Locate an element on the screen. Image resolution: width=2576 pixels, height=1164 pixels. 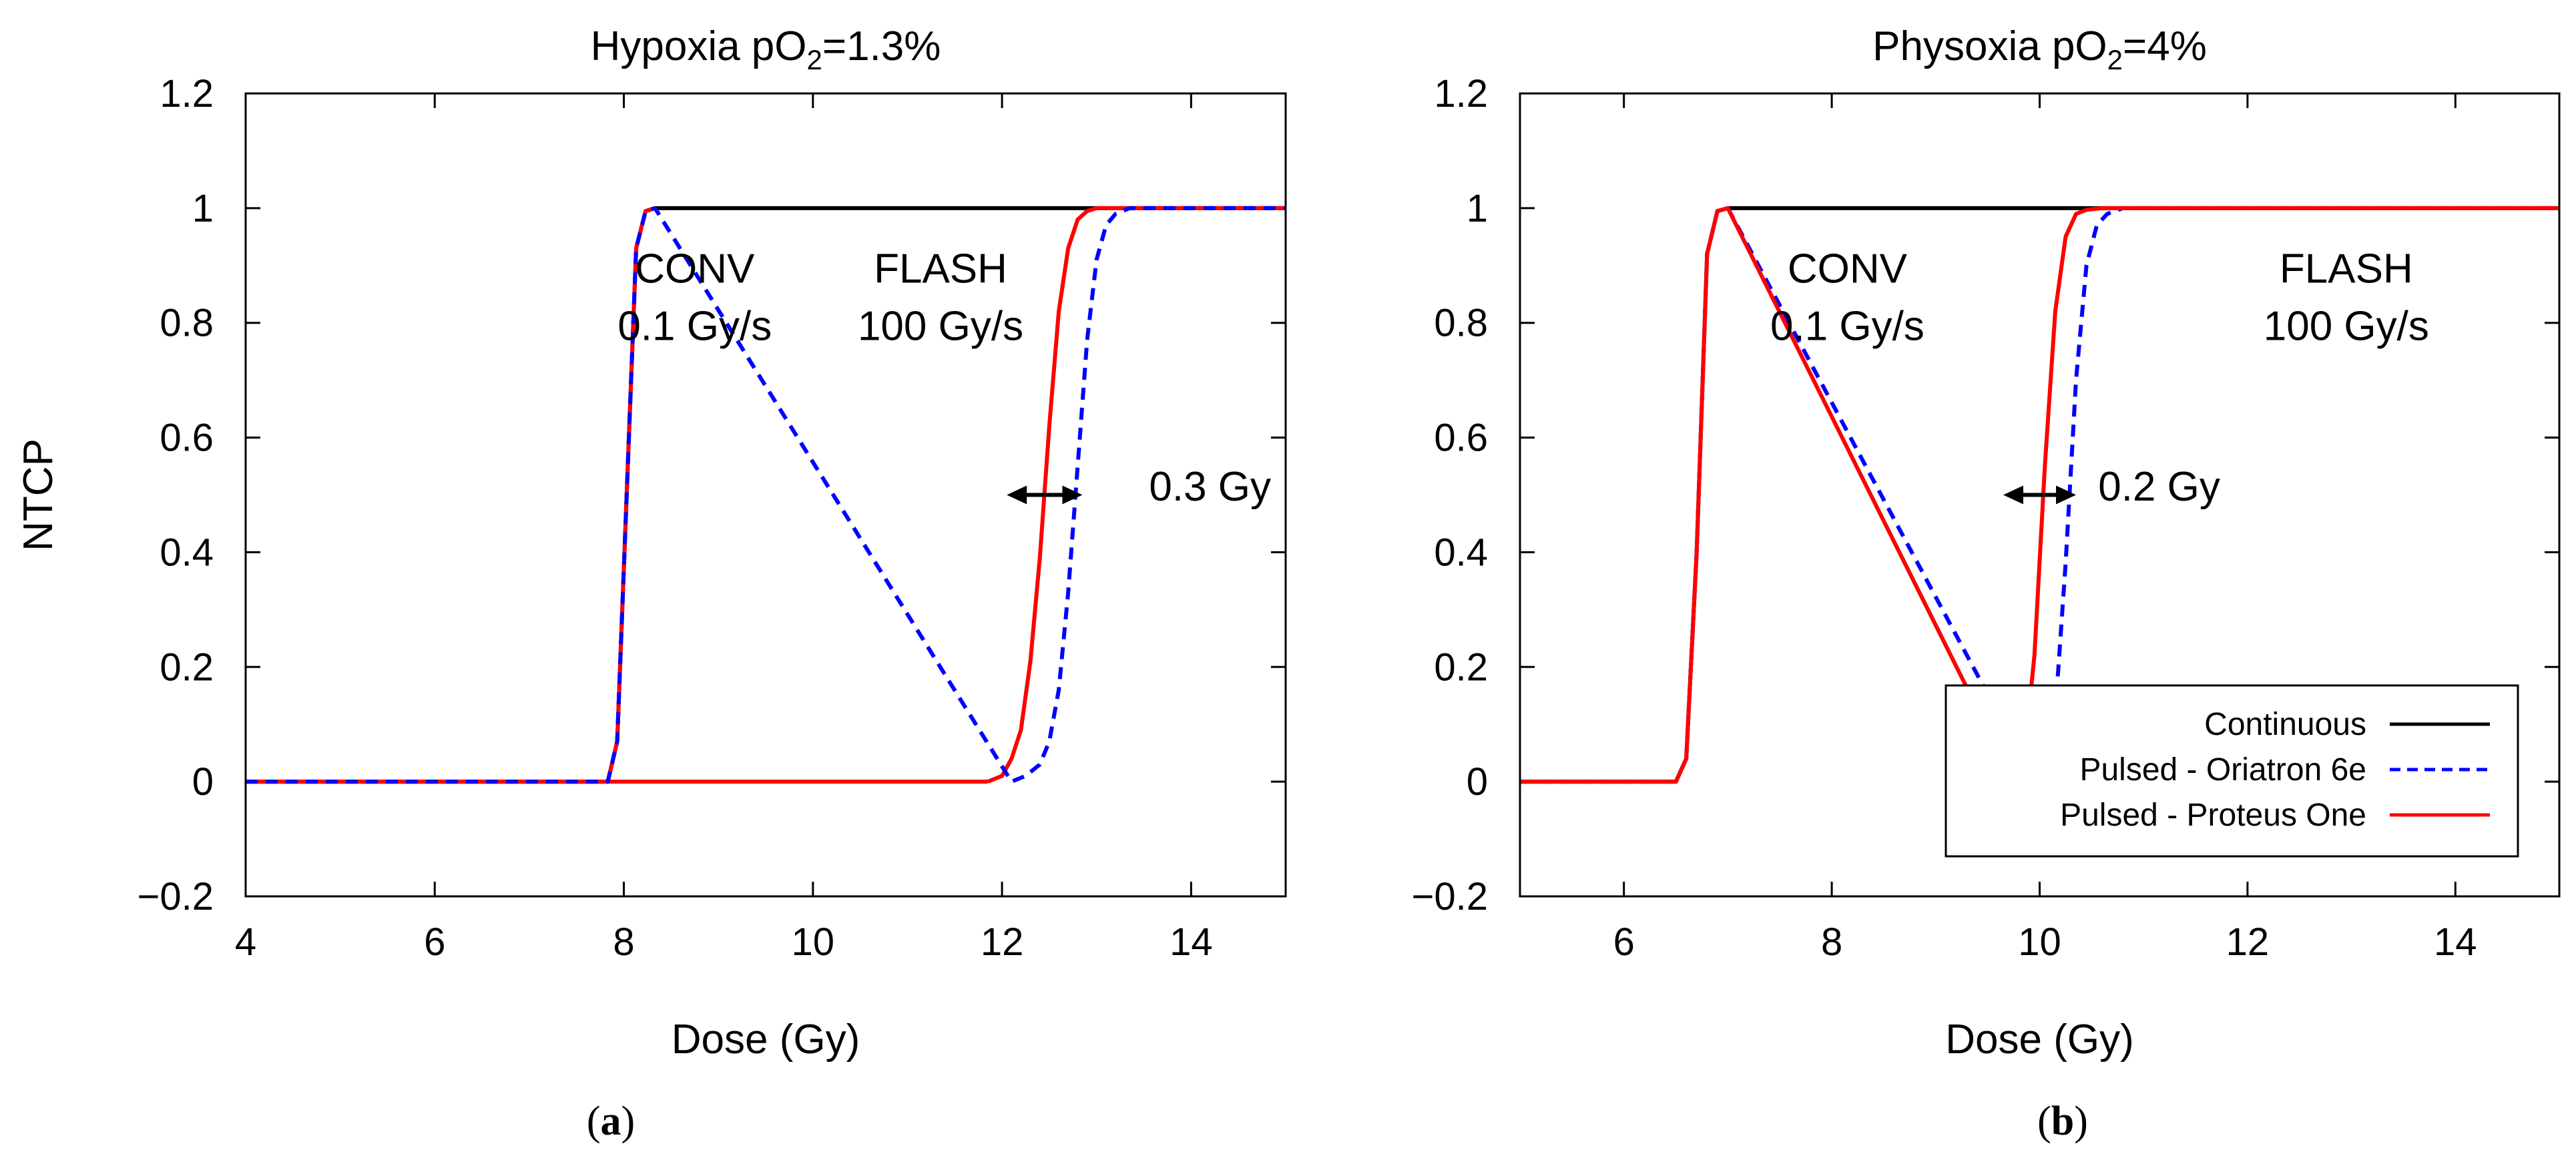
chart-title-suffix: =4% is located at coordinates (2165, 46).